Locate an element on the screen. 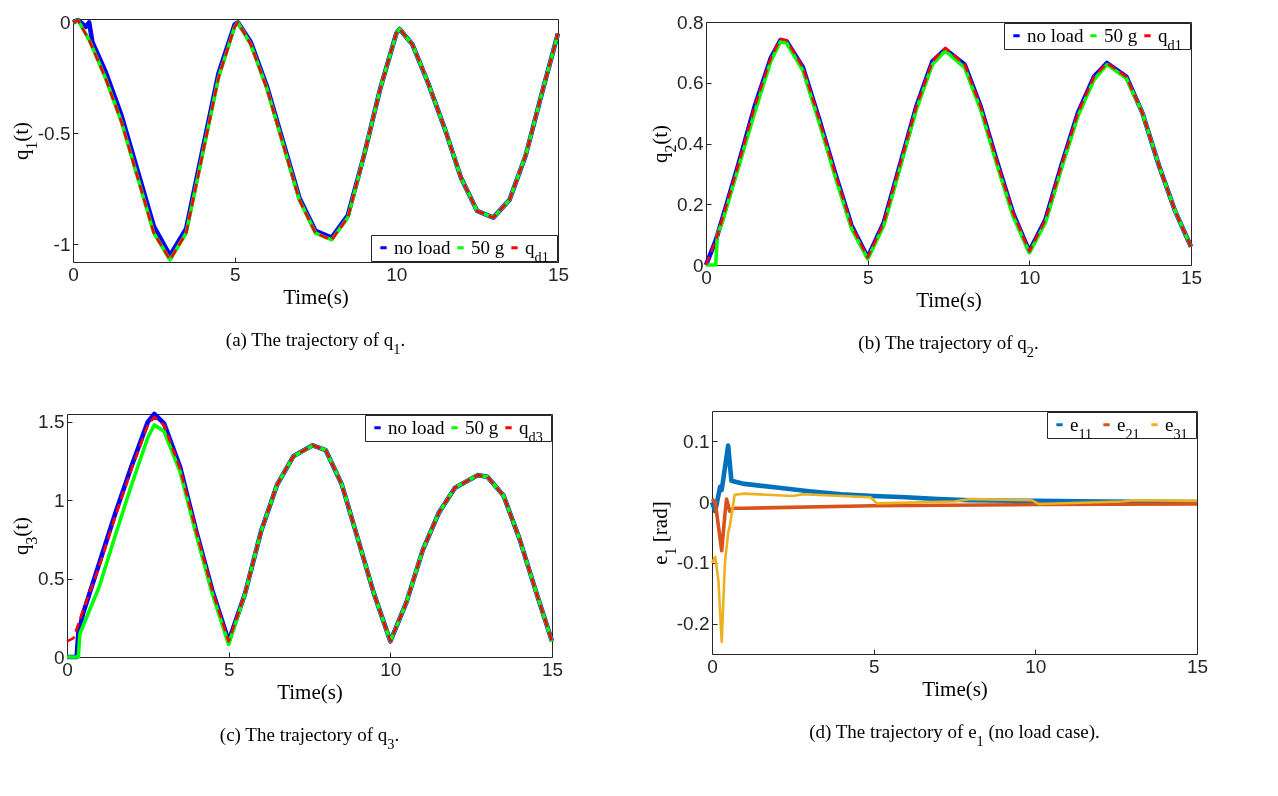  y-tick-label: -0.2 is located at coordinates (693, 624).